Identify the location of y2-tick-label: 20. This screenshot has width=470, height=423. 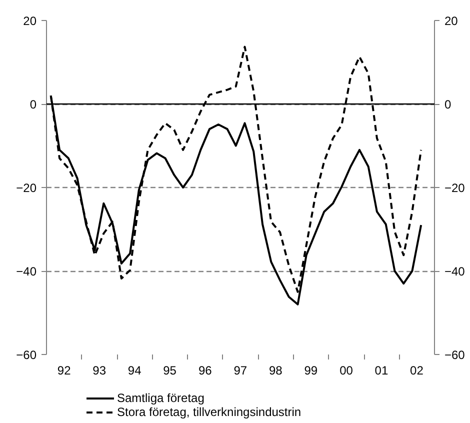
(451, 21).